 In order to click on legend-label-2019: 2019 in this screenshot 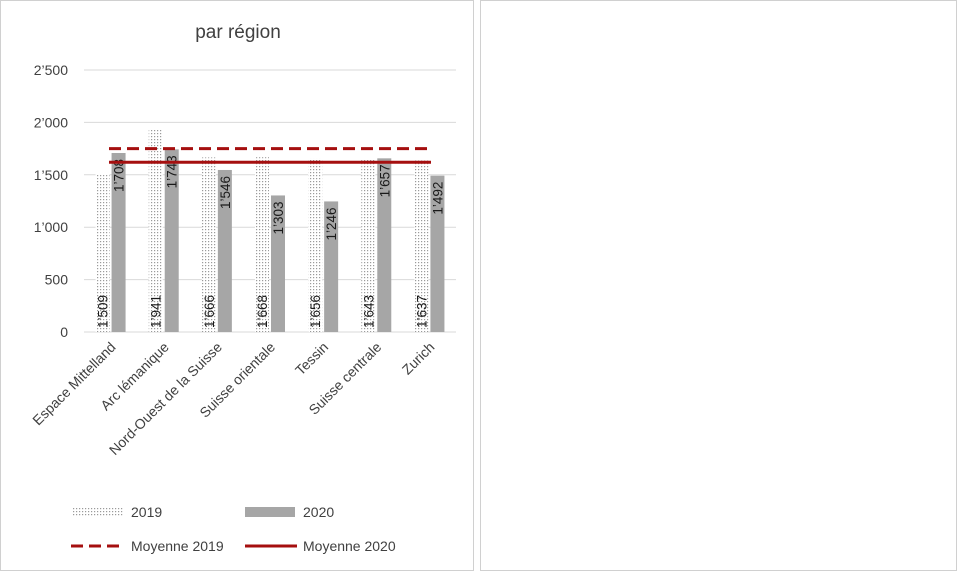, I will do `click(146, 512)`.